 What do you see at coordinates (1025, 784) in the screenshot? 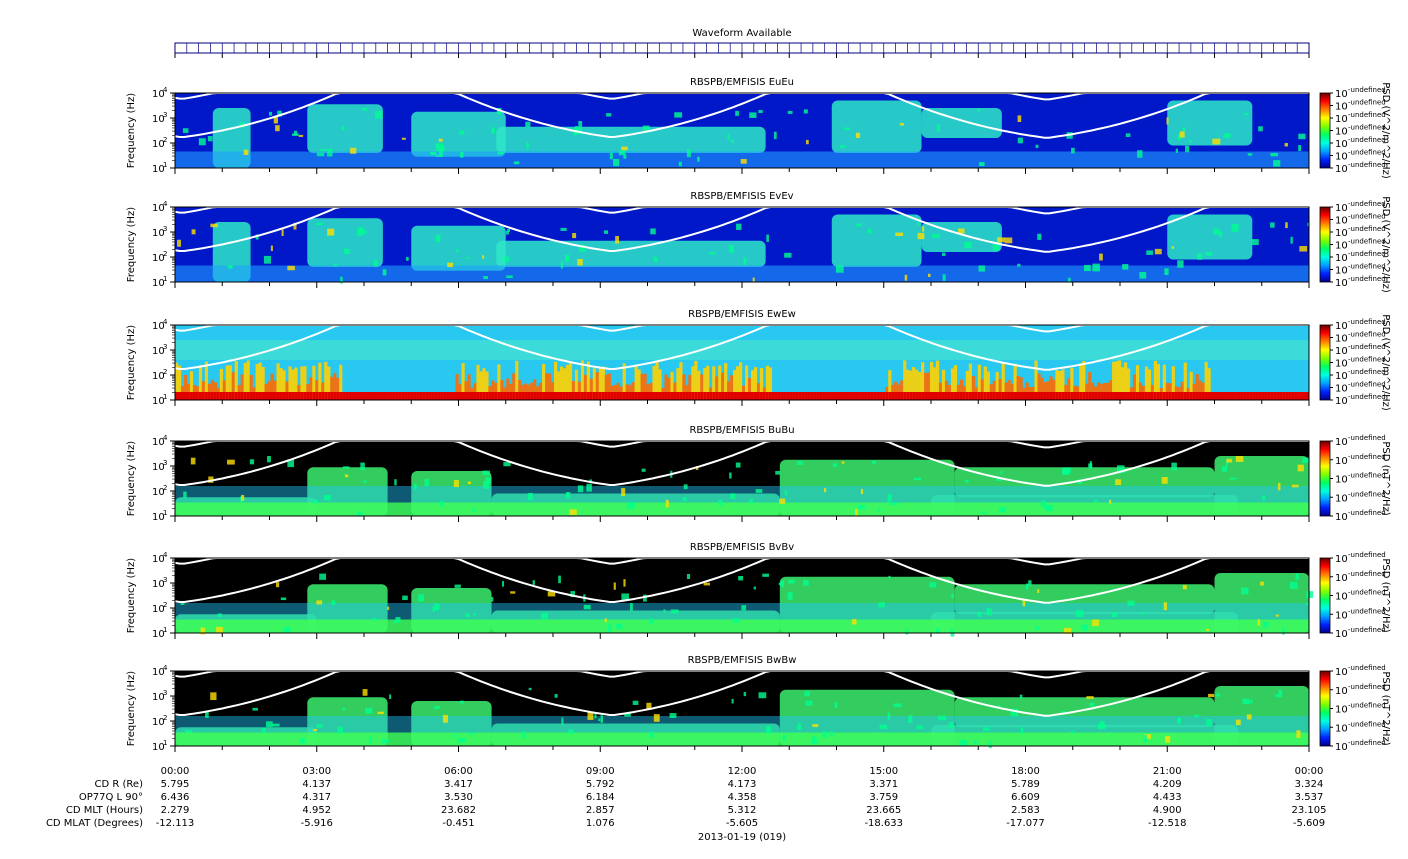
I see `ephemeris-value: 5.789` at bounding box center [1025, 784].